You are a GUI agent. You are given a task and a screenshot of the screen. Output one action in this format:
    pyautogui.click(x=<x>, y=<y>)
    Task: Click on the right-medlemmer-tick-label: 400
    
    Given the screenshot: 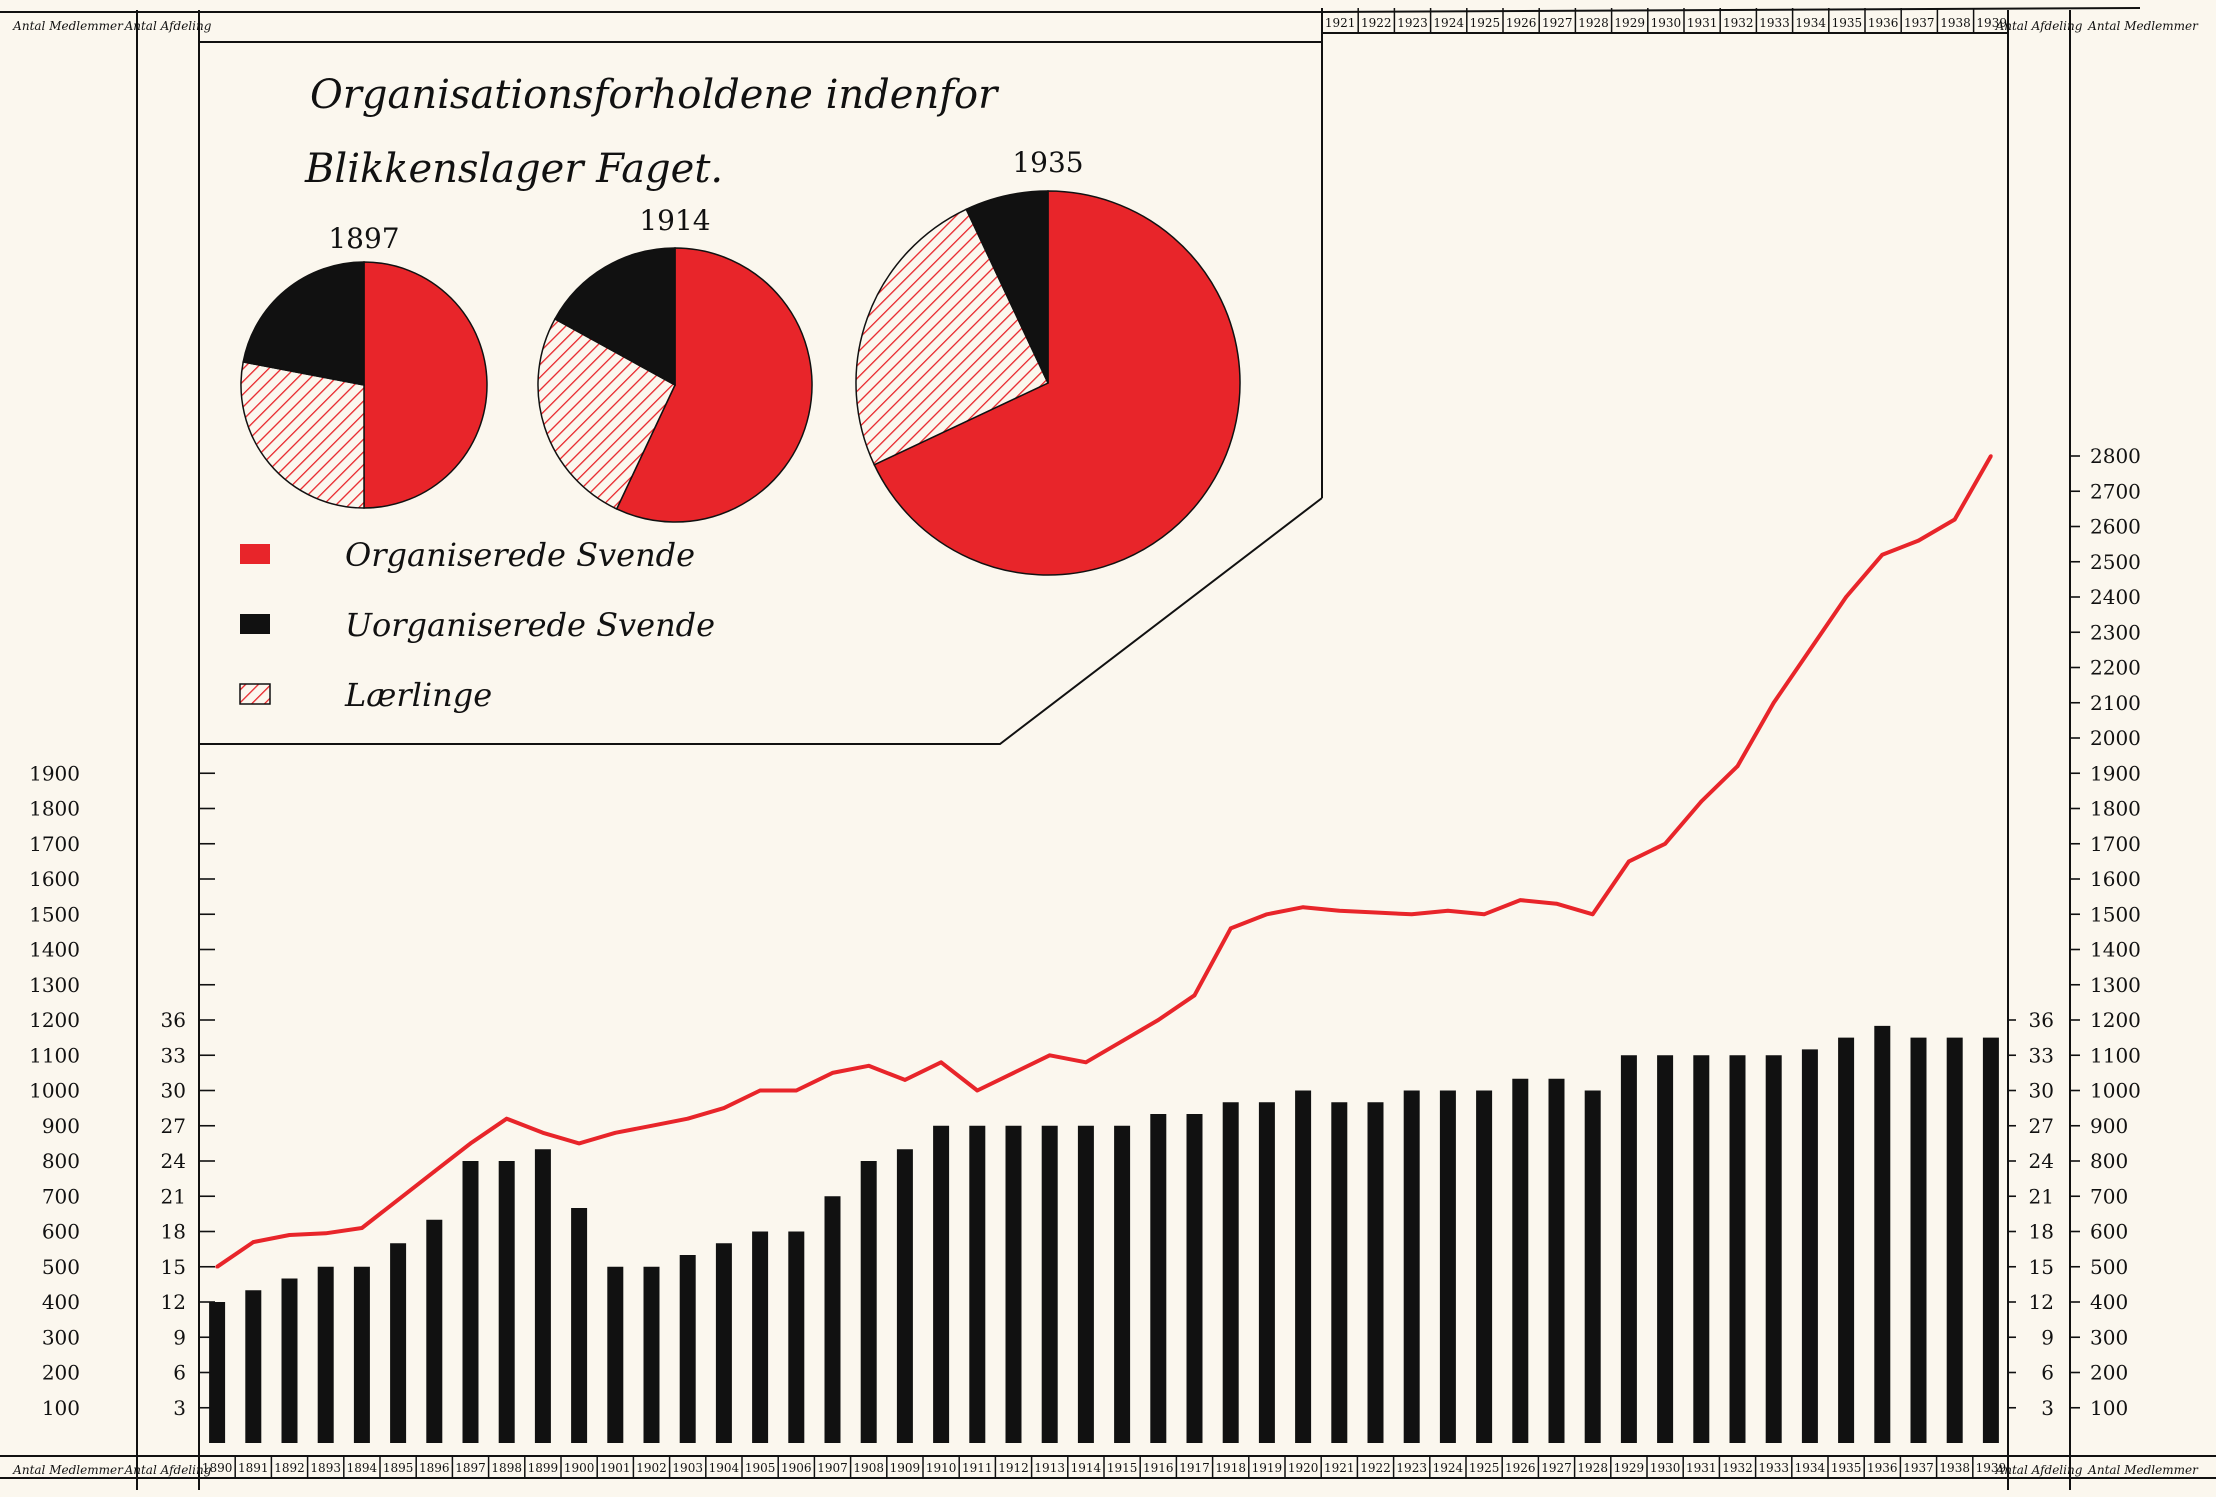 What is the action you would take?
    pyautogui.click(x=2109, y=1302)
    